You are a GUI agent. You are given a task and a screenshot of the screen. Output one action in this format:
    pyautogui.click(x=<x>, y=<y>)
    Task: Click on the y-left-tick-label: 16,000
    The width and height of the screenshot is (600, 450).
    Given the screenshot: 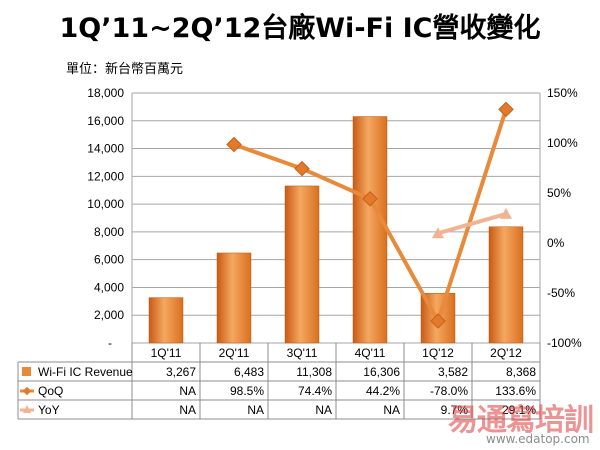 What is the action you would take?
    pyautogui.click(x=105, y=121)
    